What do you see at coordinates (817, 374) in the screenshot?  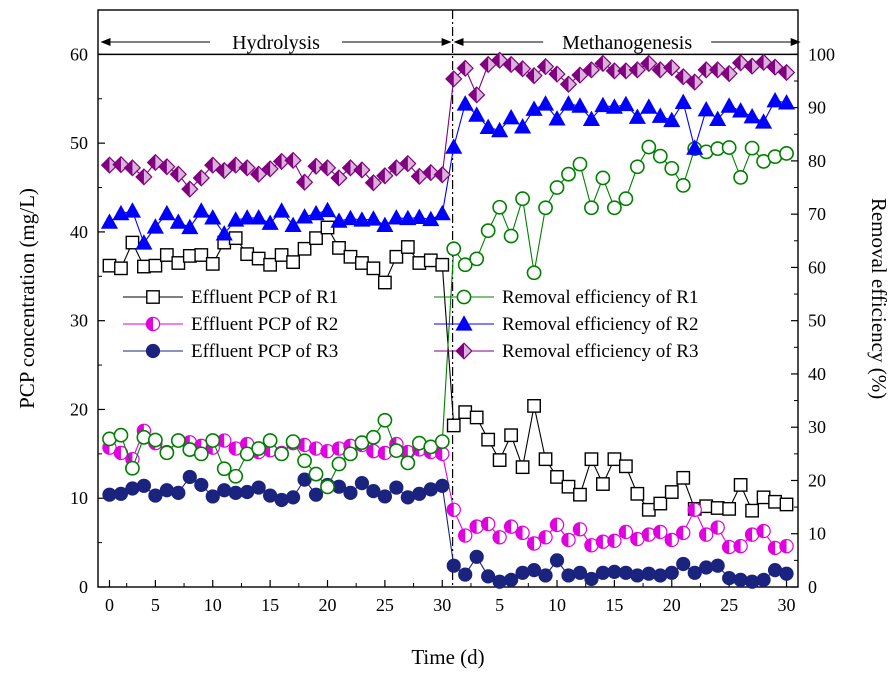 I see `y-right-tick-label: 40` at bounding box center [817, 374].